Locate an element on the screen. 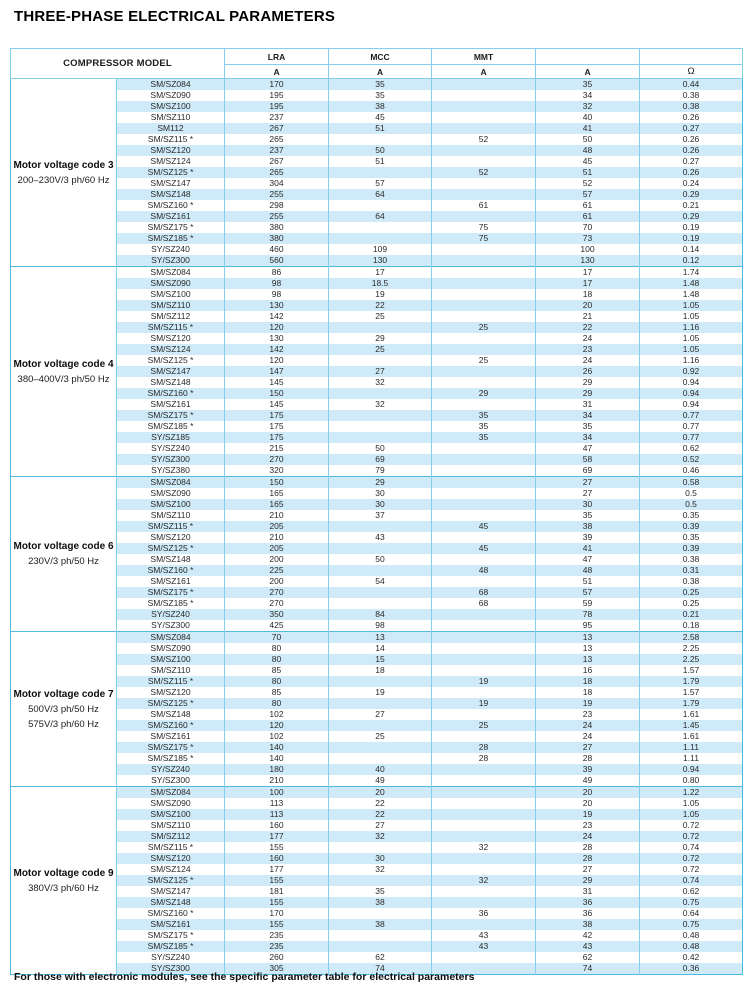 The width and height of the screenshot is (750, 997). table-row: SY/SZ300 560 130 130 0.12 is located at coordinates (377, 261).